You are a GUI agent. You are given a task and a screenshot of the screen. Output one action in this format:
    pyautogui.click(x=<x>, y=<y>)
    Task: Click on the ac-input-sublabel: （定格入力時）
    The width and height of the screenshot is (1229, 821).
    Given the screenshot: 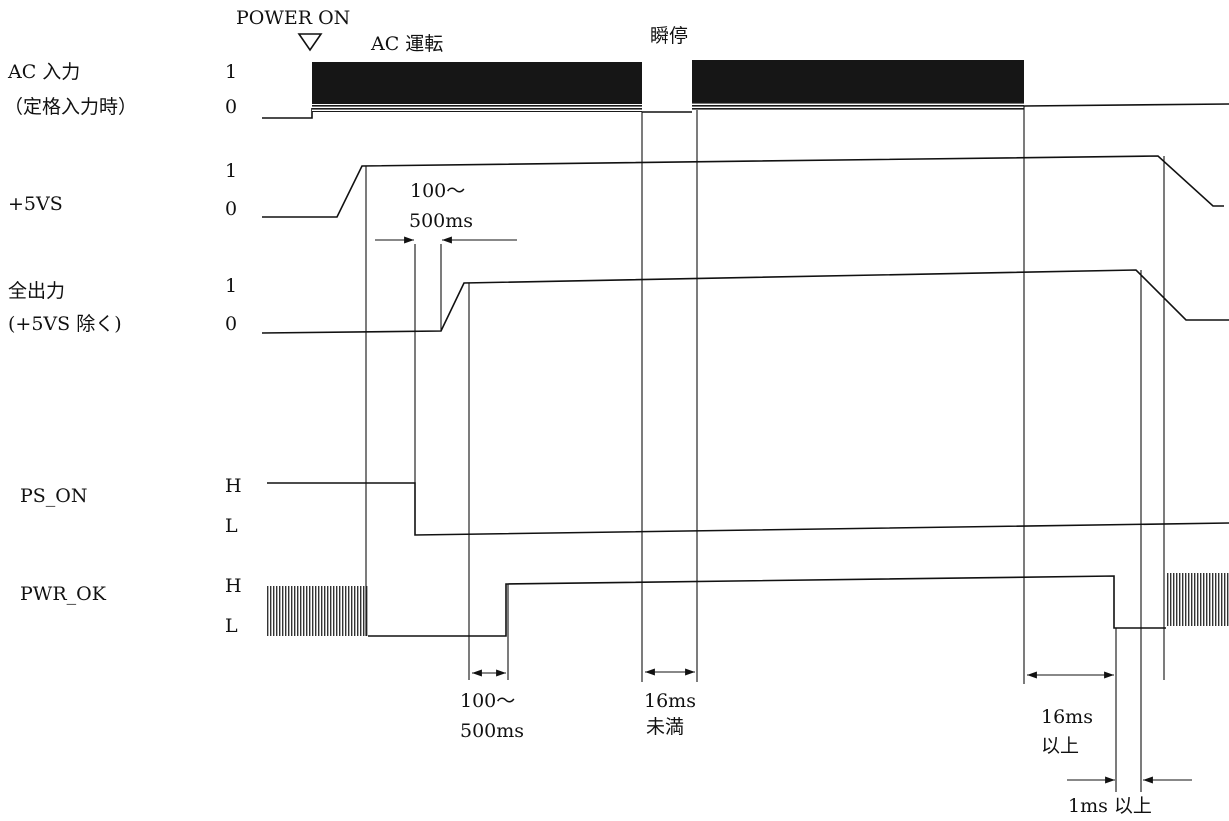 What is the action you would take?
    pyautogui.click(x=70, y=107)
    